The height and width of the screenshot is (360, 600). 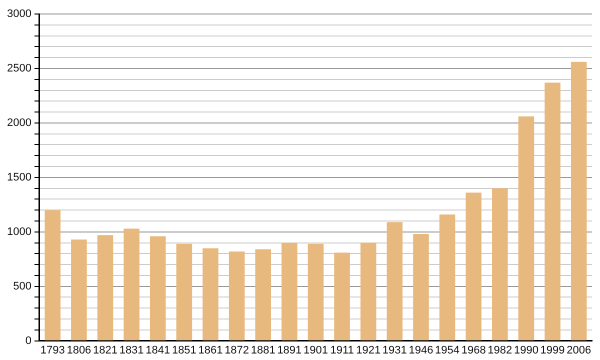 I want to click on x-tick-label: 2006, so click(x=579, y=350).